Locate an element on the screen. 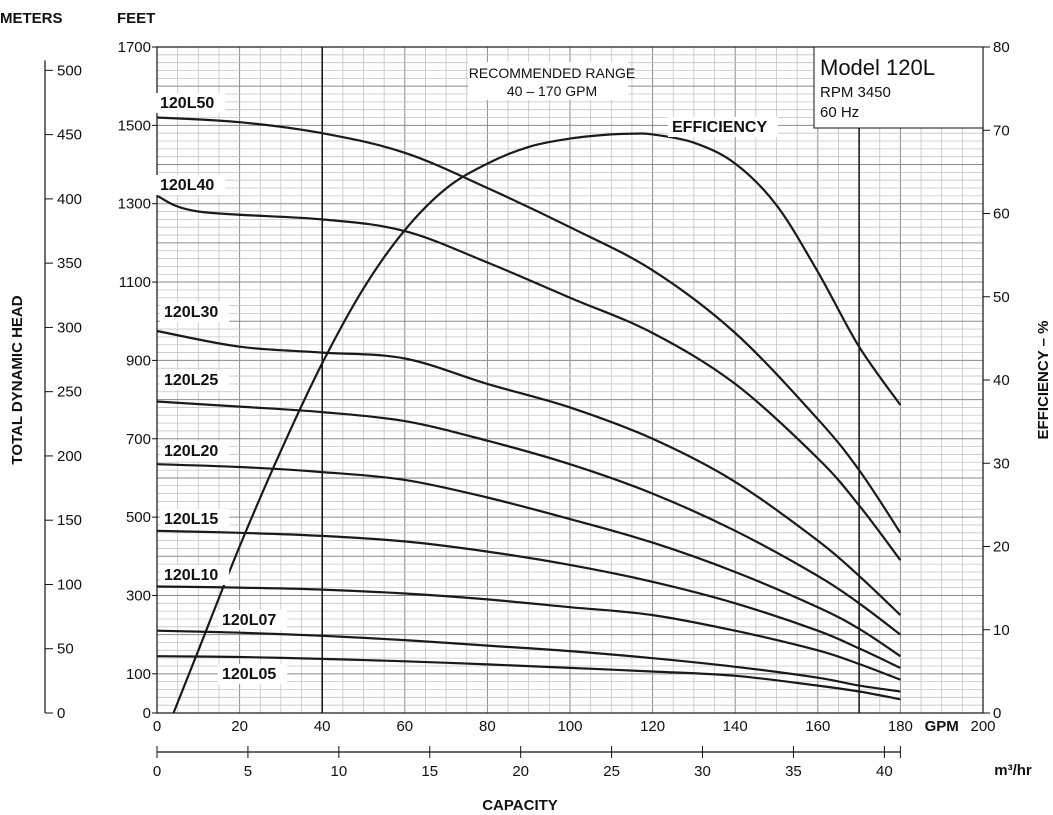 The image size is (1053, 815). recommended-range-label: RECOMMENDED RANGE is located at coordinates (552, 73).